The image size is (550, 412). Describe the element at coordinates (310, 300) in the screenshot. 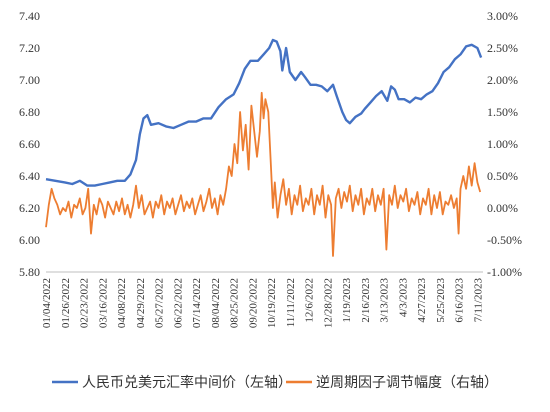

I see `x-tick-label: 12/6/2022` at that location.